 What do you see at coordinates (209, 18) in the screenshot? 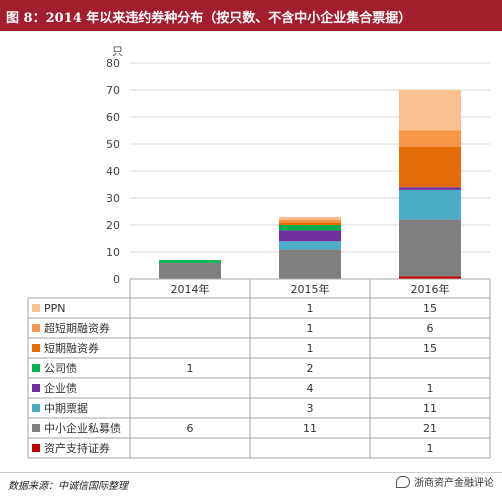
I see `figure-title: 图 8：2014 年以来违约券种分布（按只数、不含中小企业集合票据）` at bounding box center [209, 18].